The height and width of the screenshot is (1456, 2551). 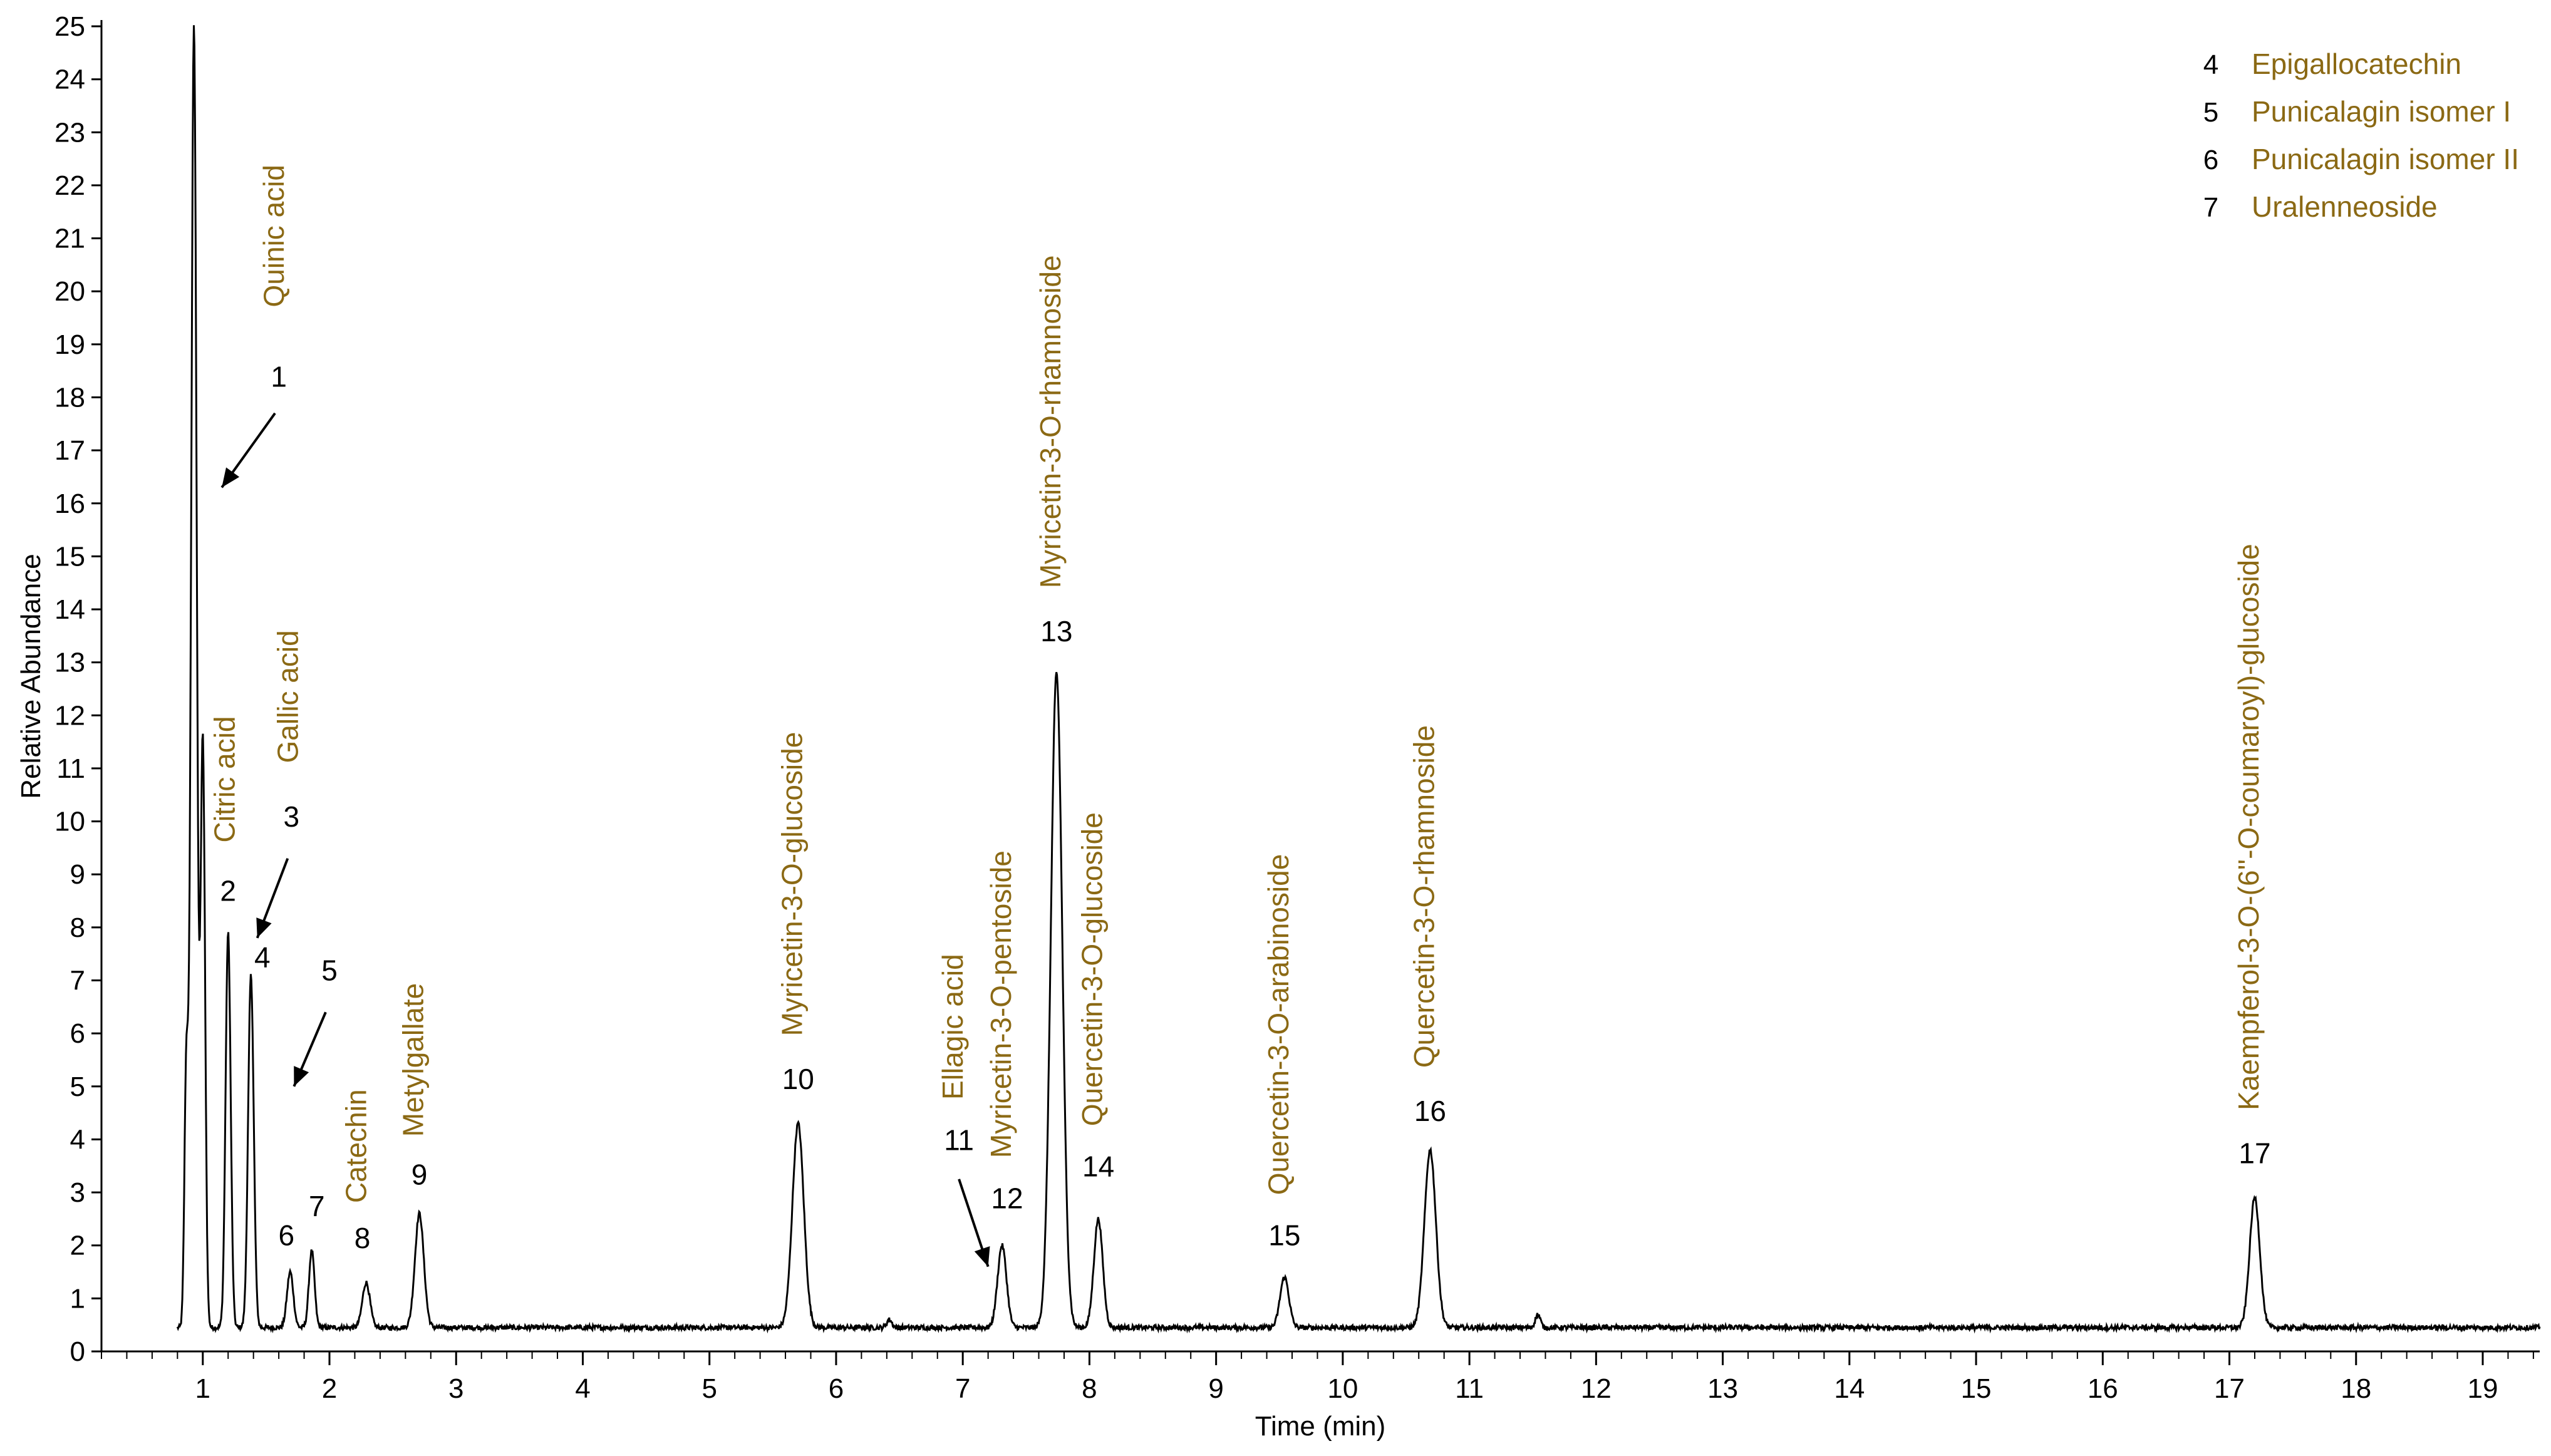 I want to click on y-axis-title: Relative Abundance, so click(x=31, y=676).